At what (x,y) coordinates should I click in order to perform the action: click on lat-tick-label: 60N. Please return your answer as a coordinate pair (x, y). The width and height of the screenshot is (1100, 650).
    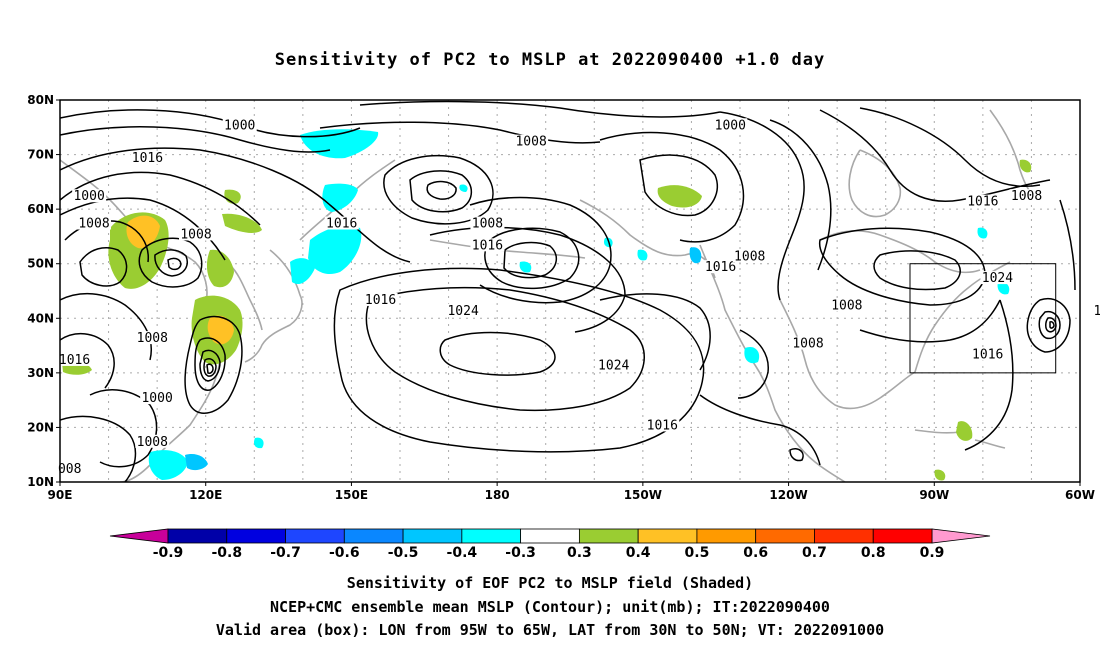
    Looking at the image, I should click on (40, 209).